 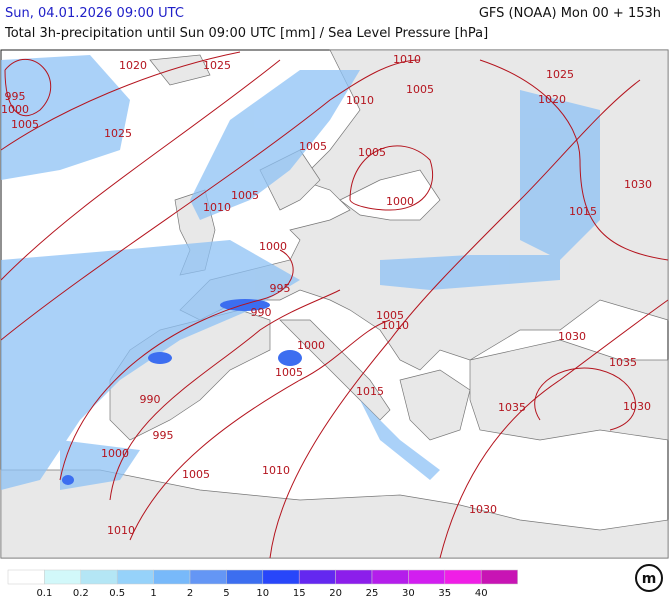 What do you see at coordinates (481, 593) in the screenshot?
I see `legend-label: 40` at bounding box center [481, 593].